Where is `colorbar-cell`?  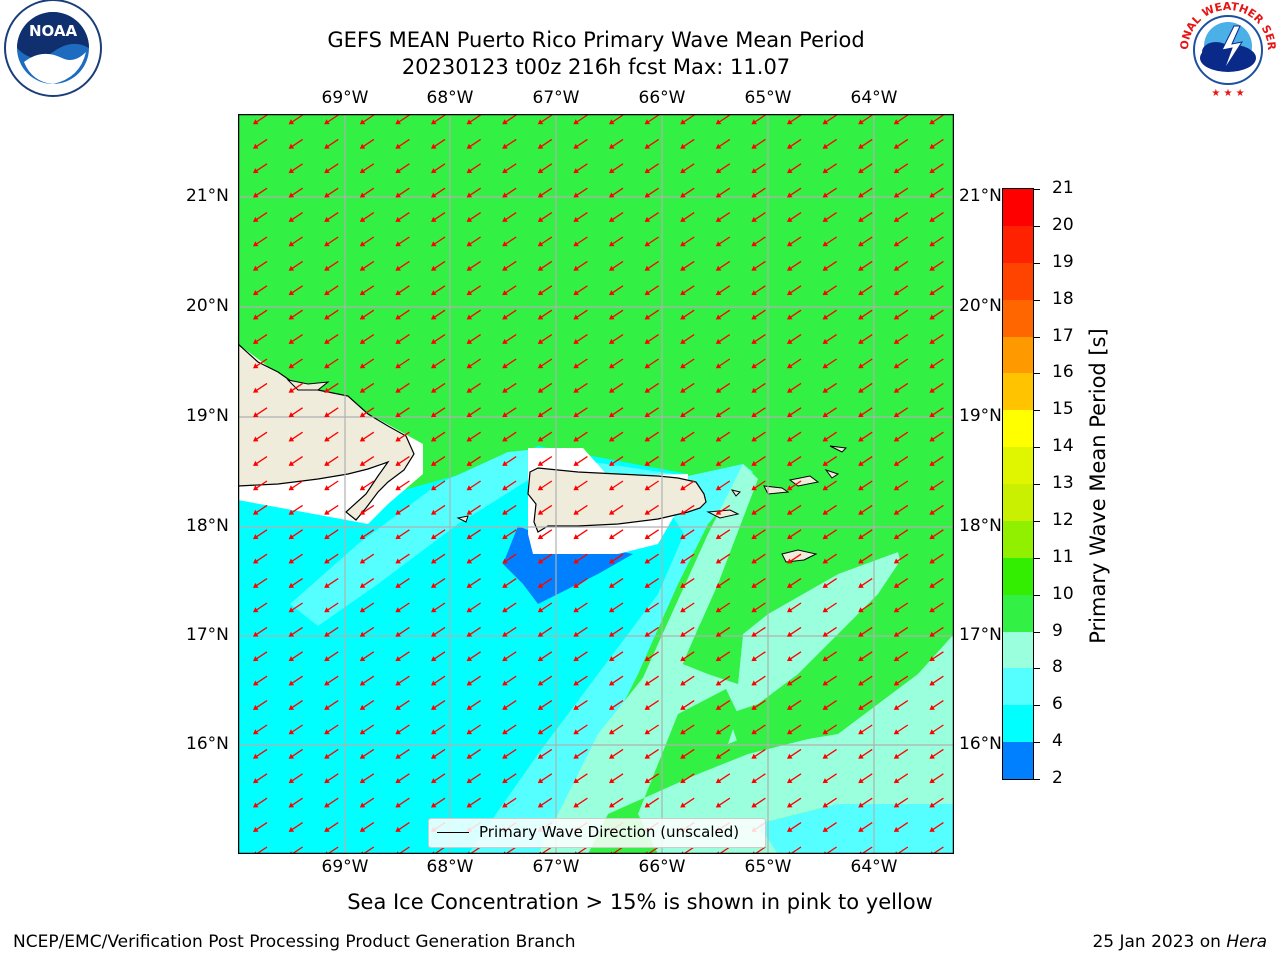 colorbar-cell is located at coordinates (1018, 429).